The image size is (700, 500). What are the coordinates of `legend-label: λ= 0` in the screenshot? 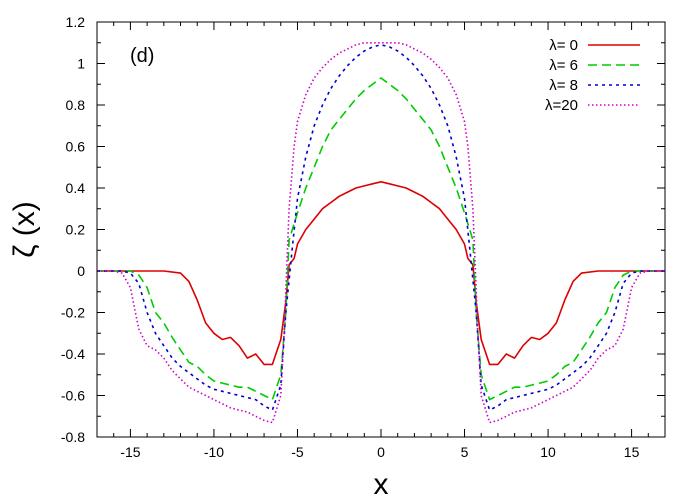 It's located at (563, 45).